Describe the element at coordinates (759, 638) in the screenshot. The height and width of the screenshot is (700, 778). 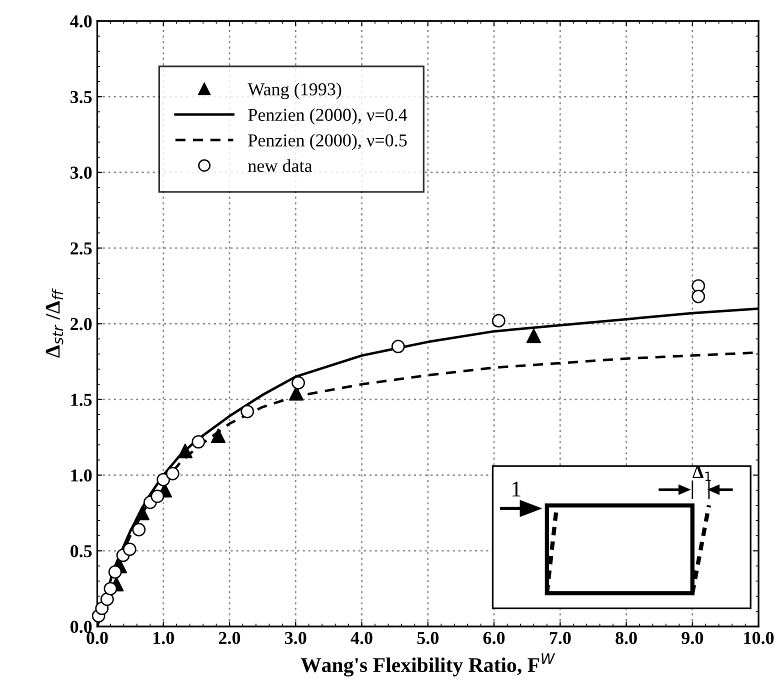
I see `x-tick-label: 10.0` at that location.